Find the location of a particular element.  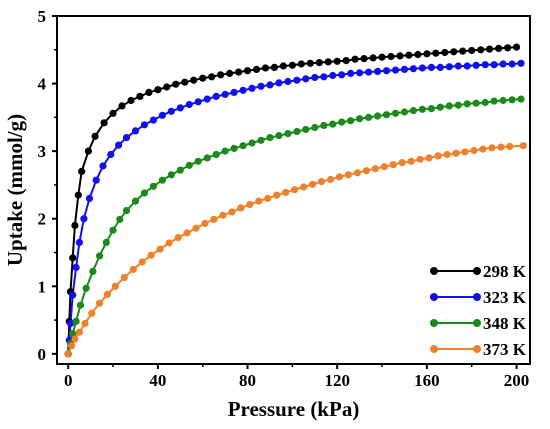

y-tick-label: 4 is located at coordinates (42, 84).